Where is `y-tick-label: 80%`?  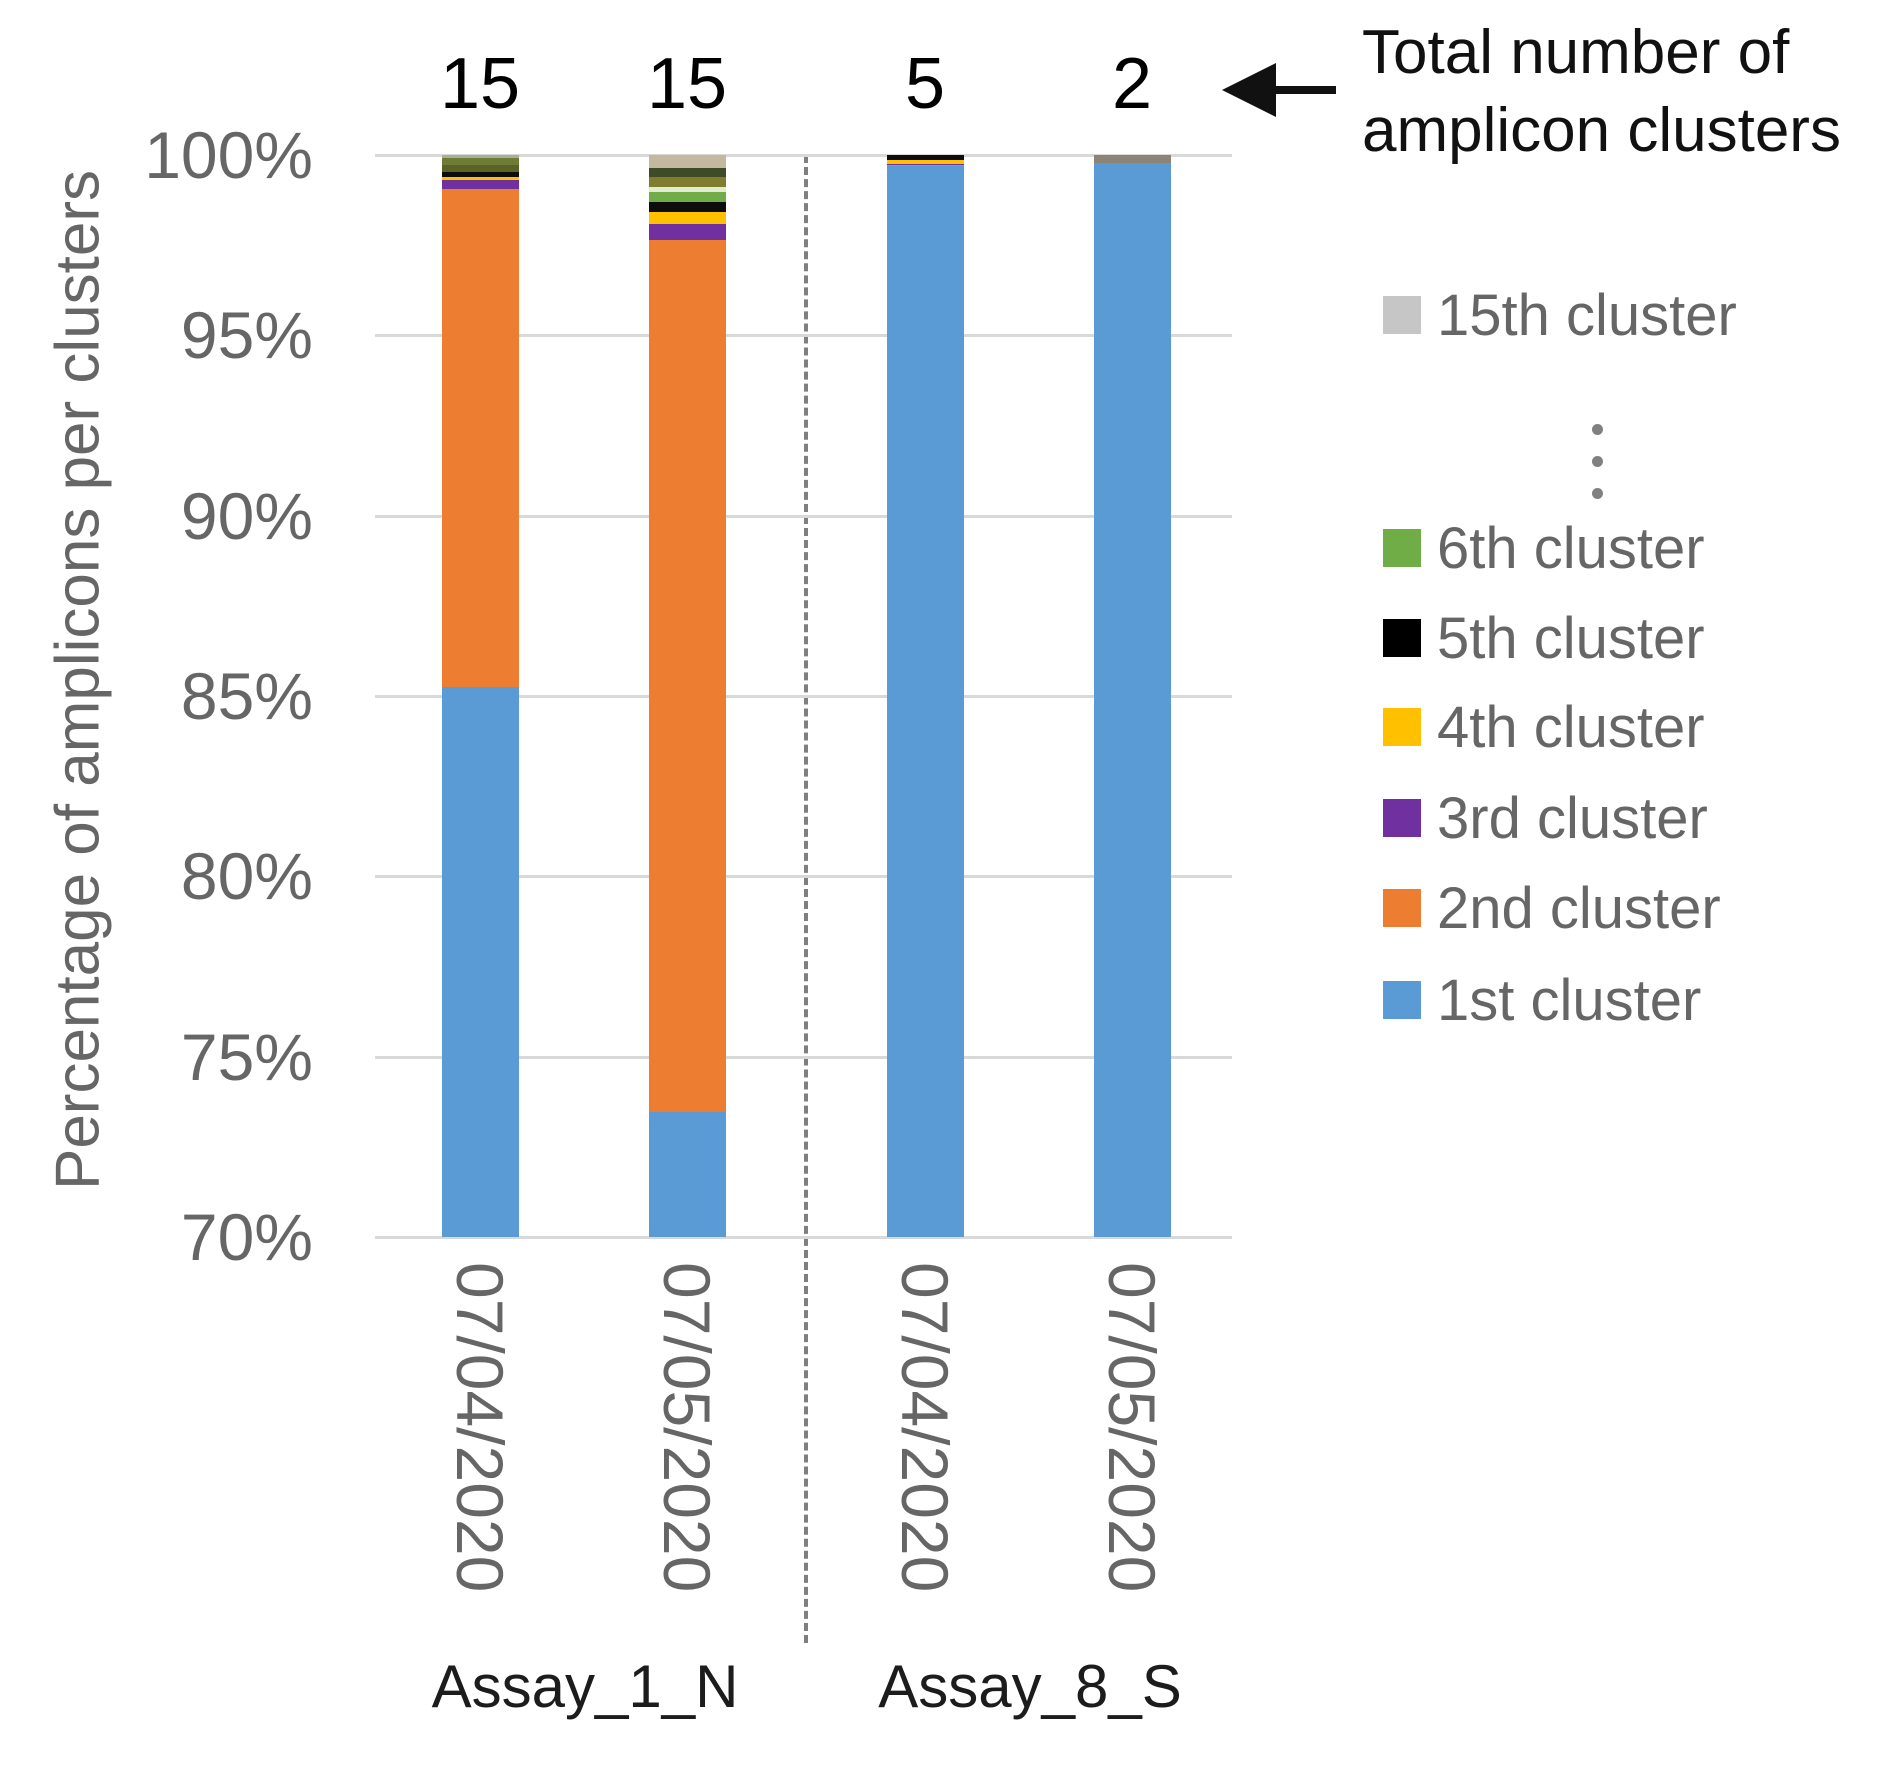
y-tick-label: 80% is located at coordinates (246, 876).